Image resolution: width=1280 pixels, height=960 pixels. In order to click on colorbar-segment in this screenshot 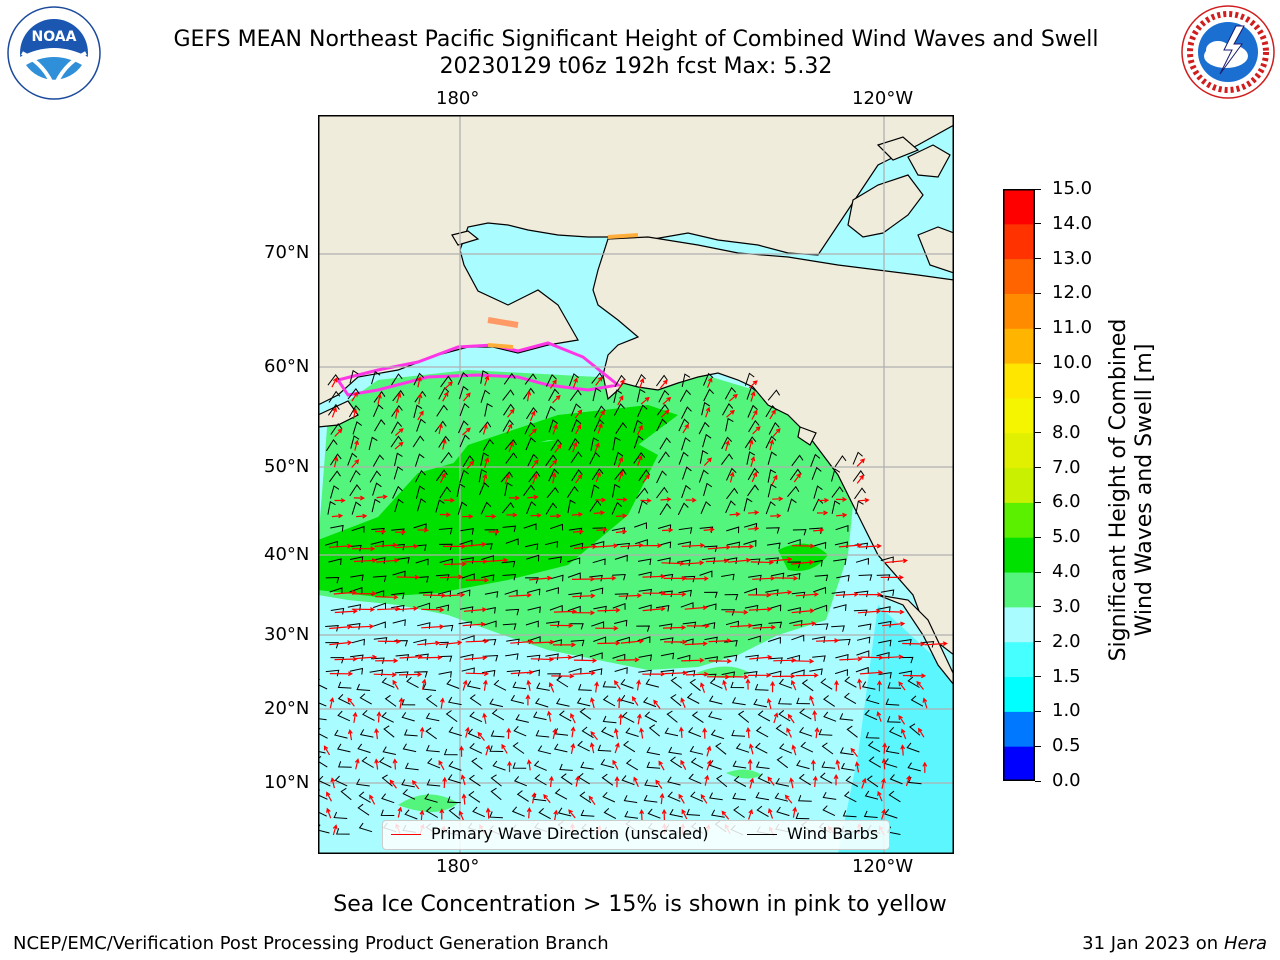, I will do `click(1019, 450)`.